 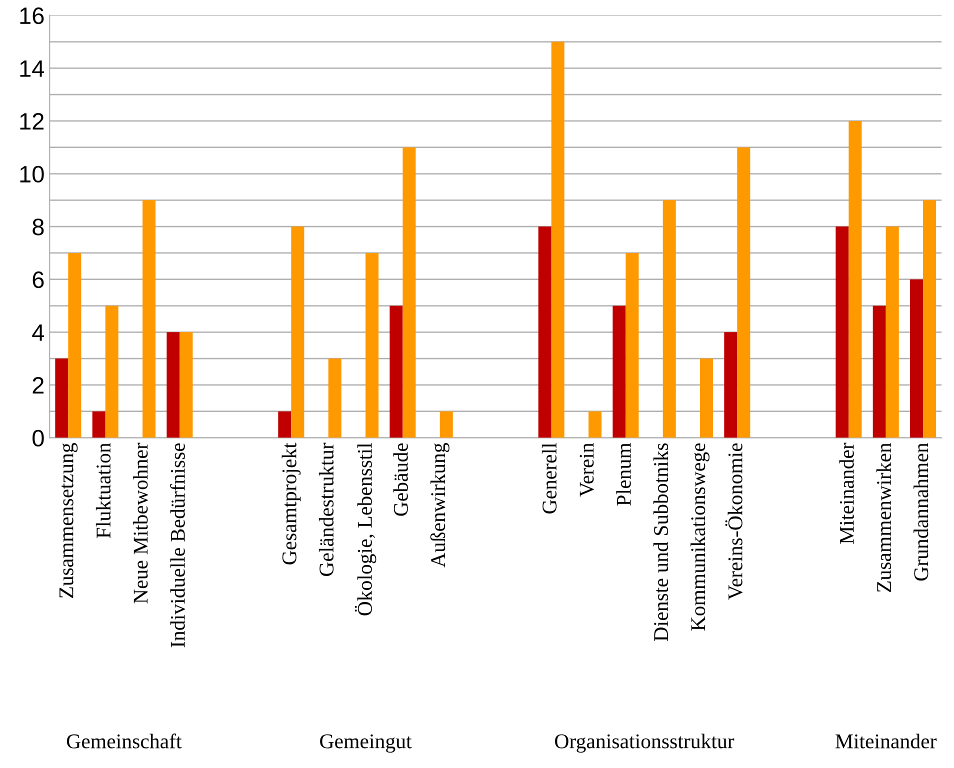 I want to click on y-tick-label: 10, so click(x=32, y=174).